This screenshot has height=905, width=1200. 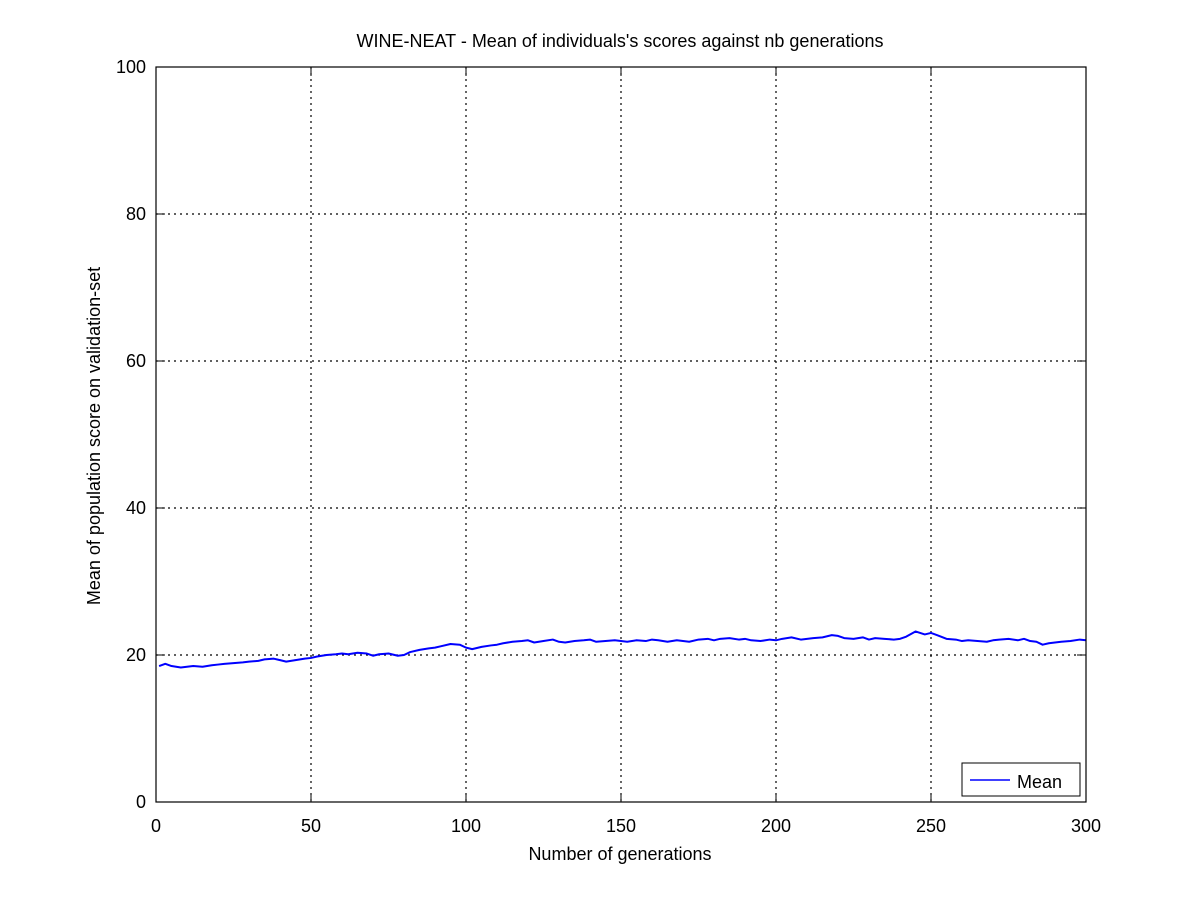 I want to click on y-tick-label: 20, so click(x=136, y=655).